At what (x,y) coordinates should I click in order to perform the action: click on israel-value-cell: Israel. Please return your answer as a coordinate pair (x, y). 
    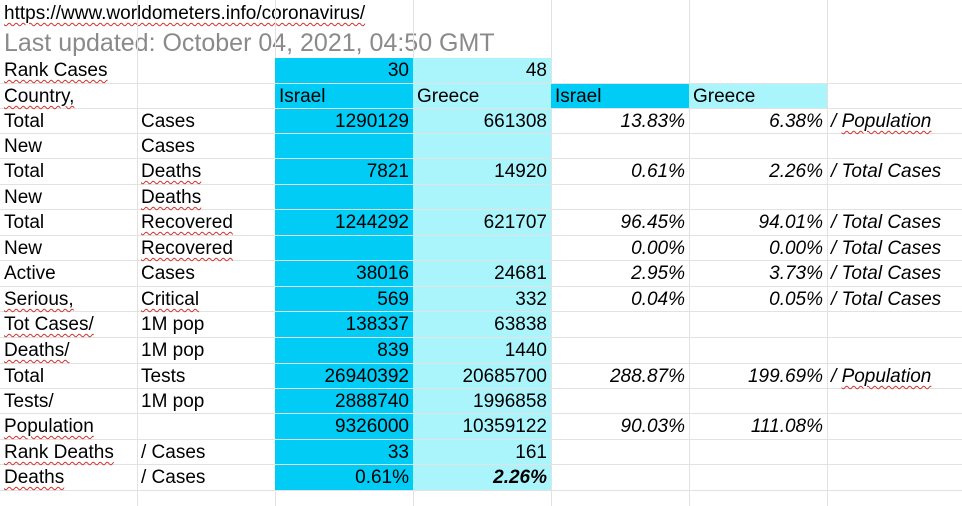
    Looking at the image, I should click on (344, 96).